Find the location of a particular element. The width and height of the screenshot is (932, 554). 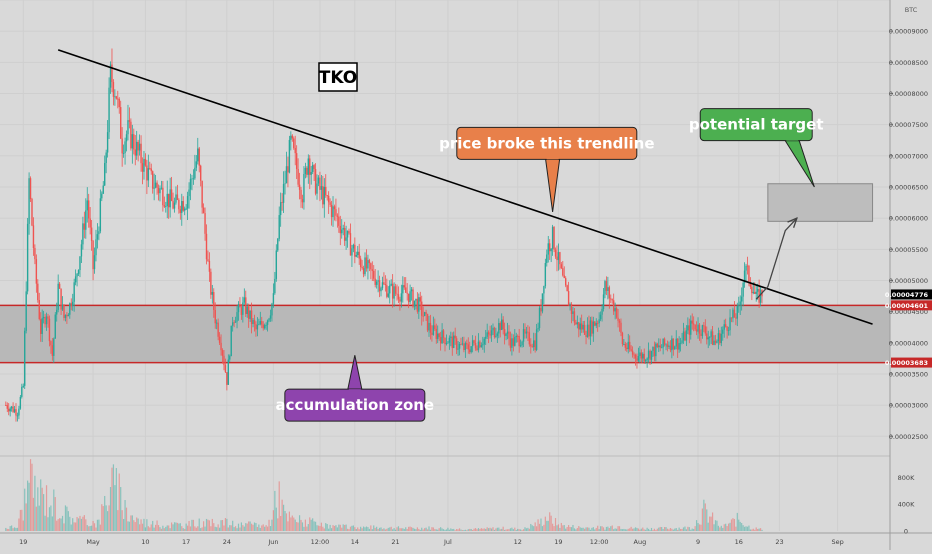

price-tick-label: 0.00004500 is located at coordinates (908, 312).